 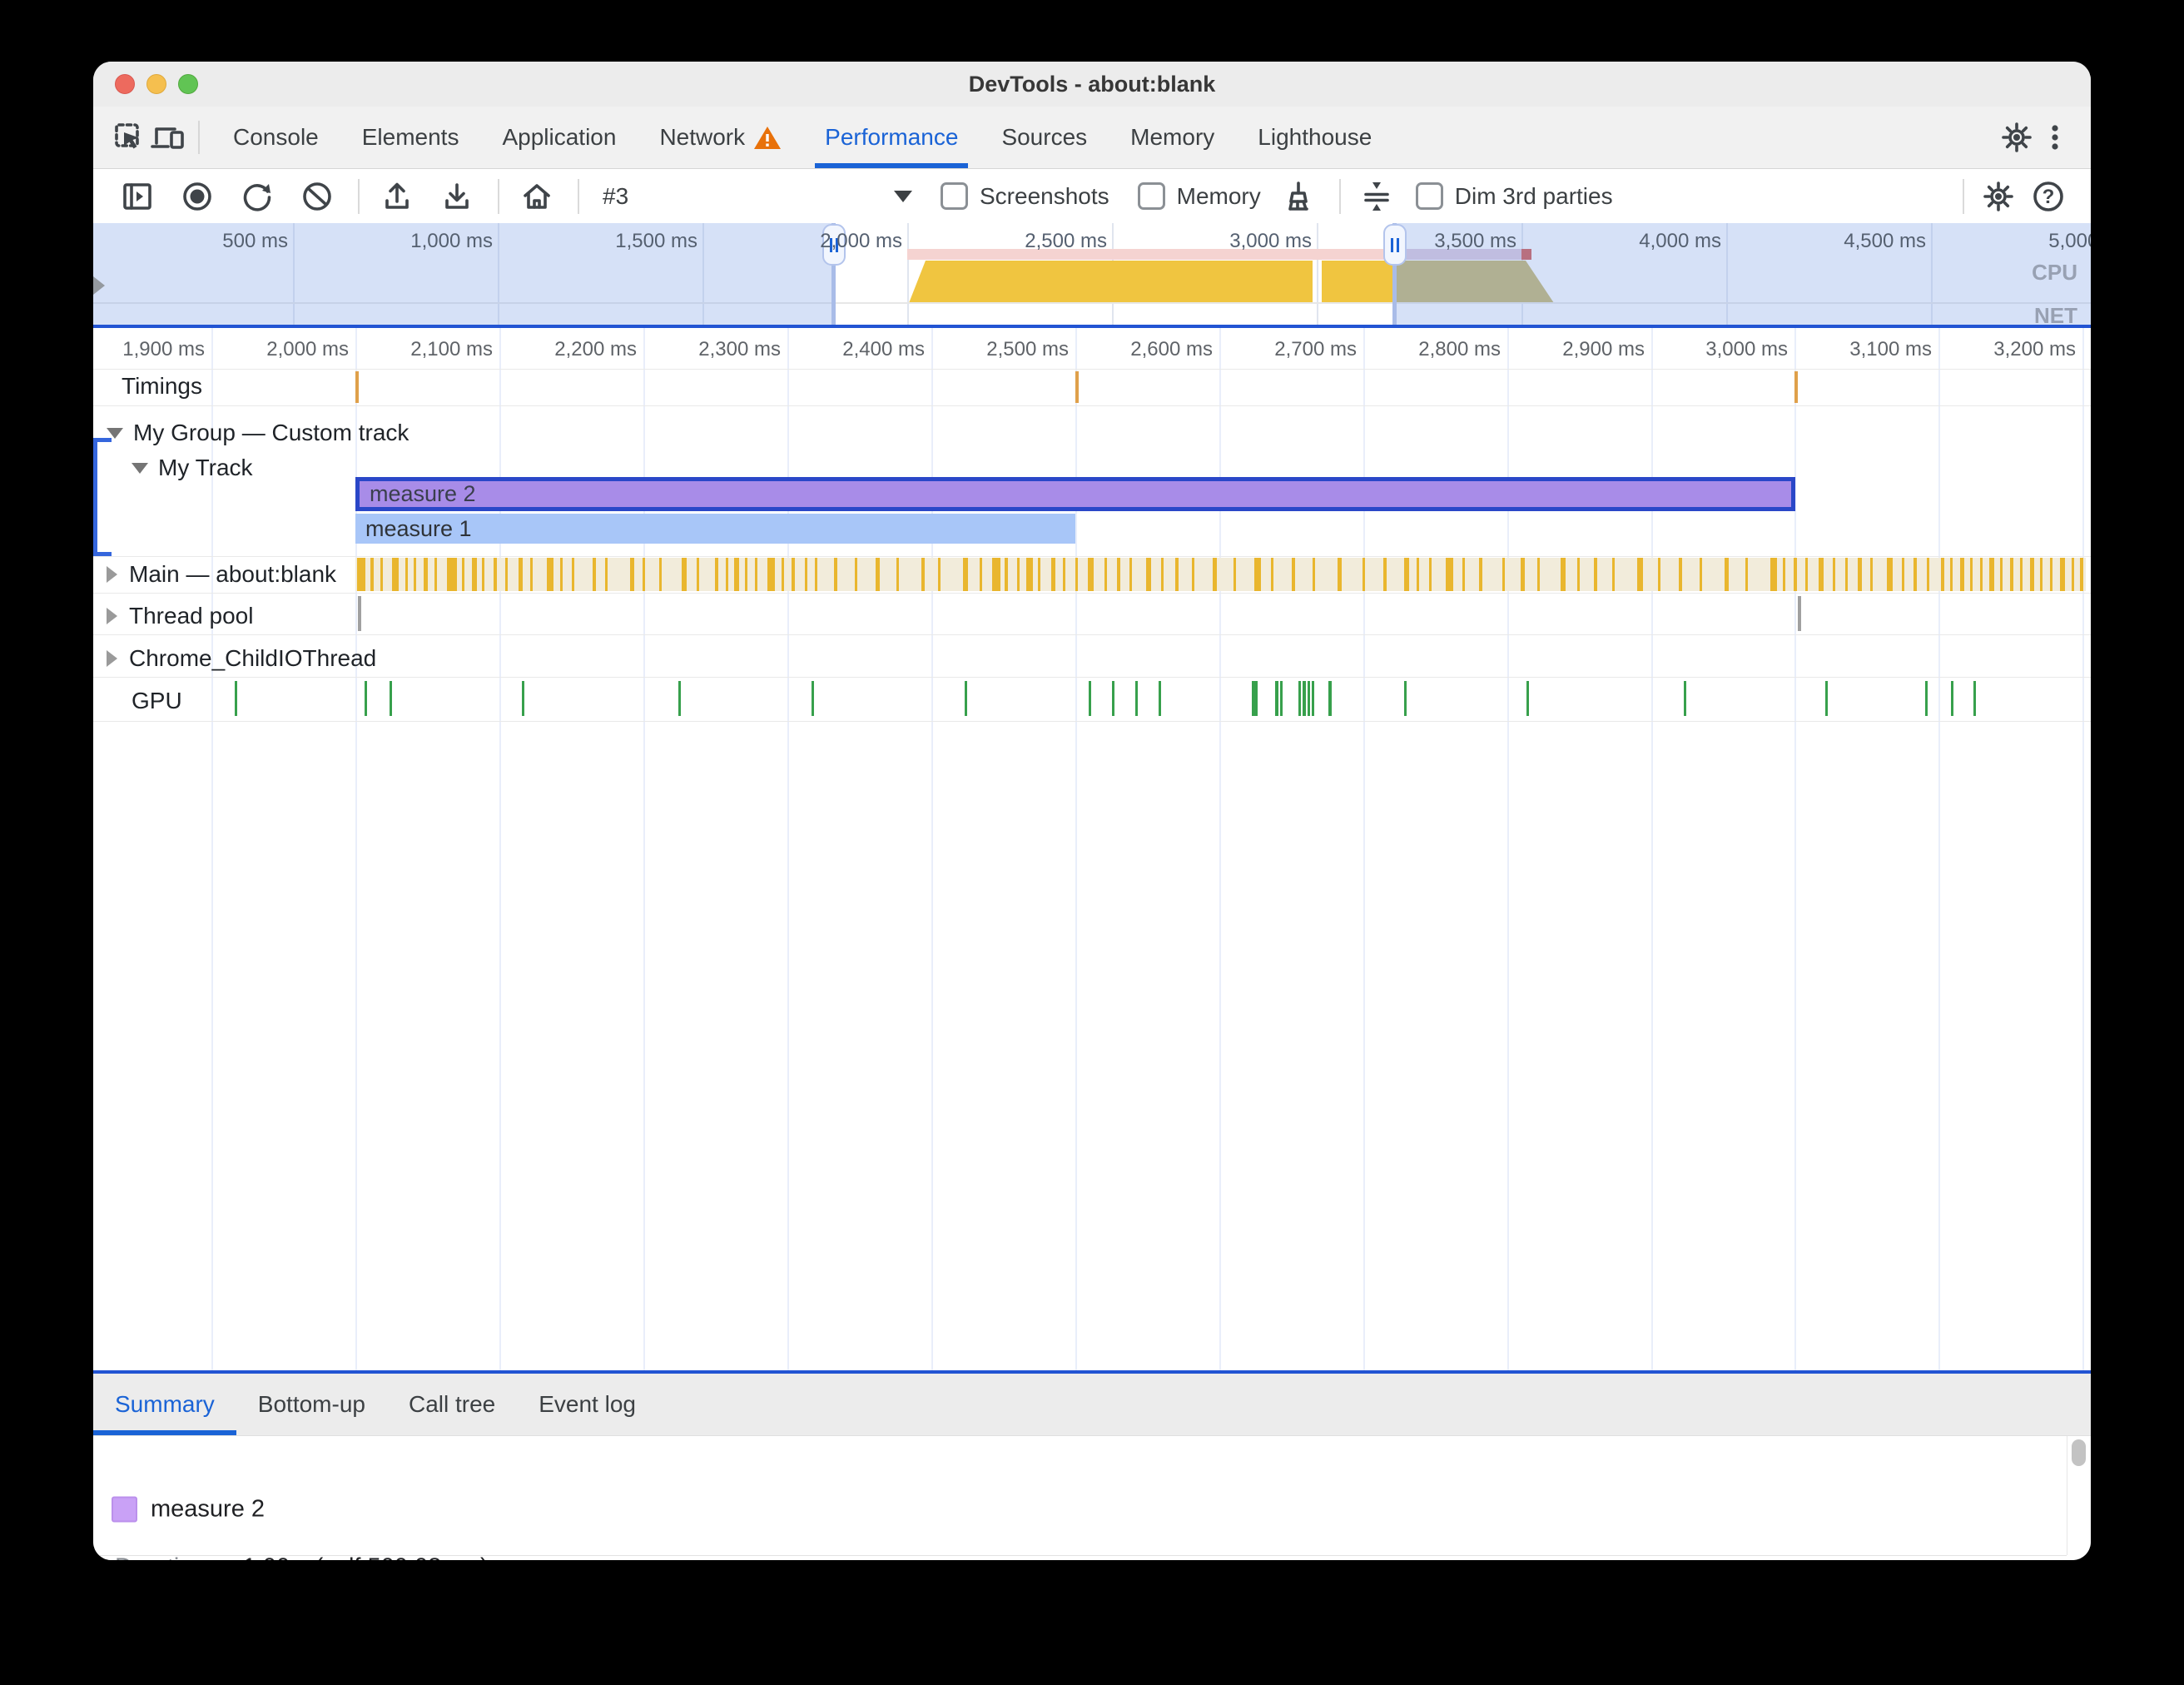 I want to click on measure-2-bar: measure 2, so click(x=1075, y=494).